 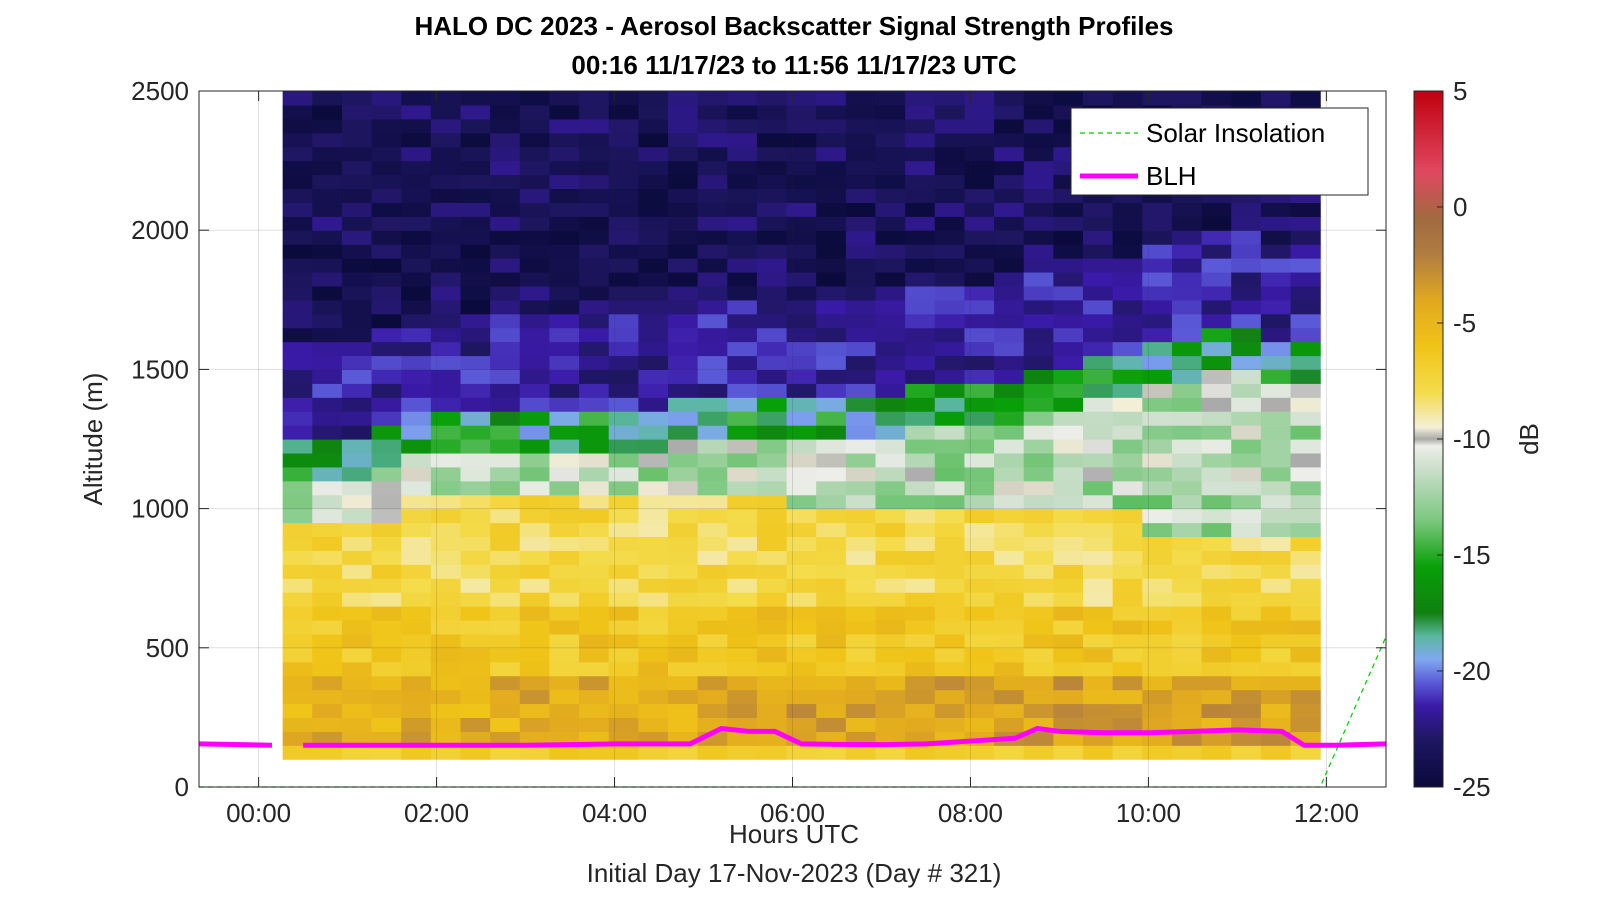 I want to click on colorbar-tick-label: -5, so click(x=1464, y=323).